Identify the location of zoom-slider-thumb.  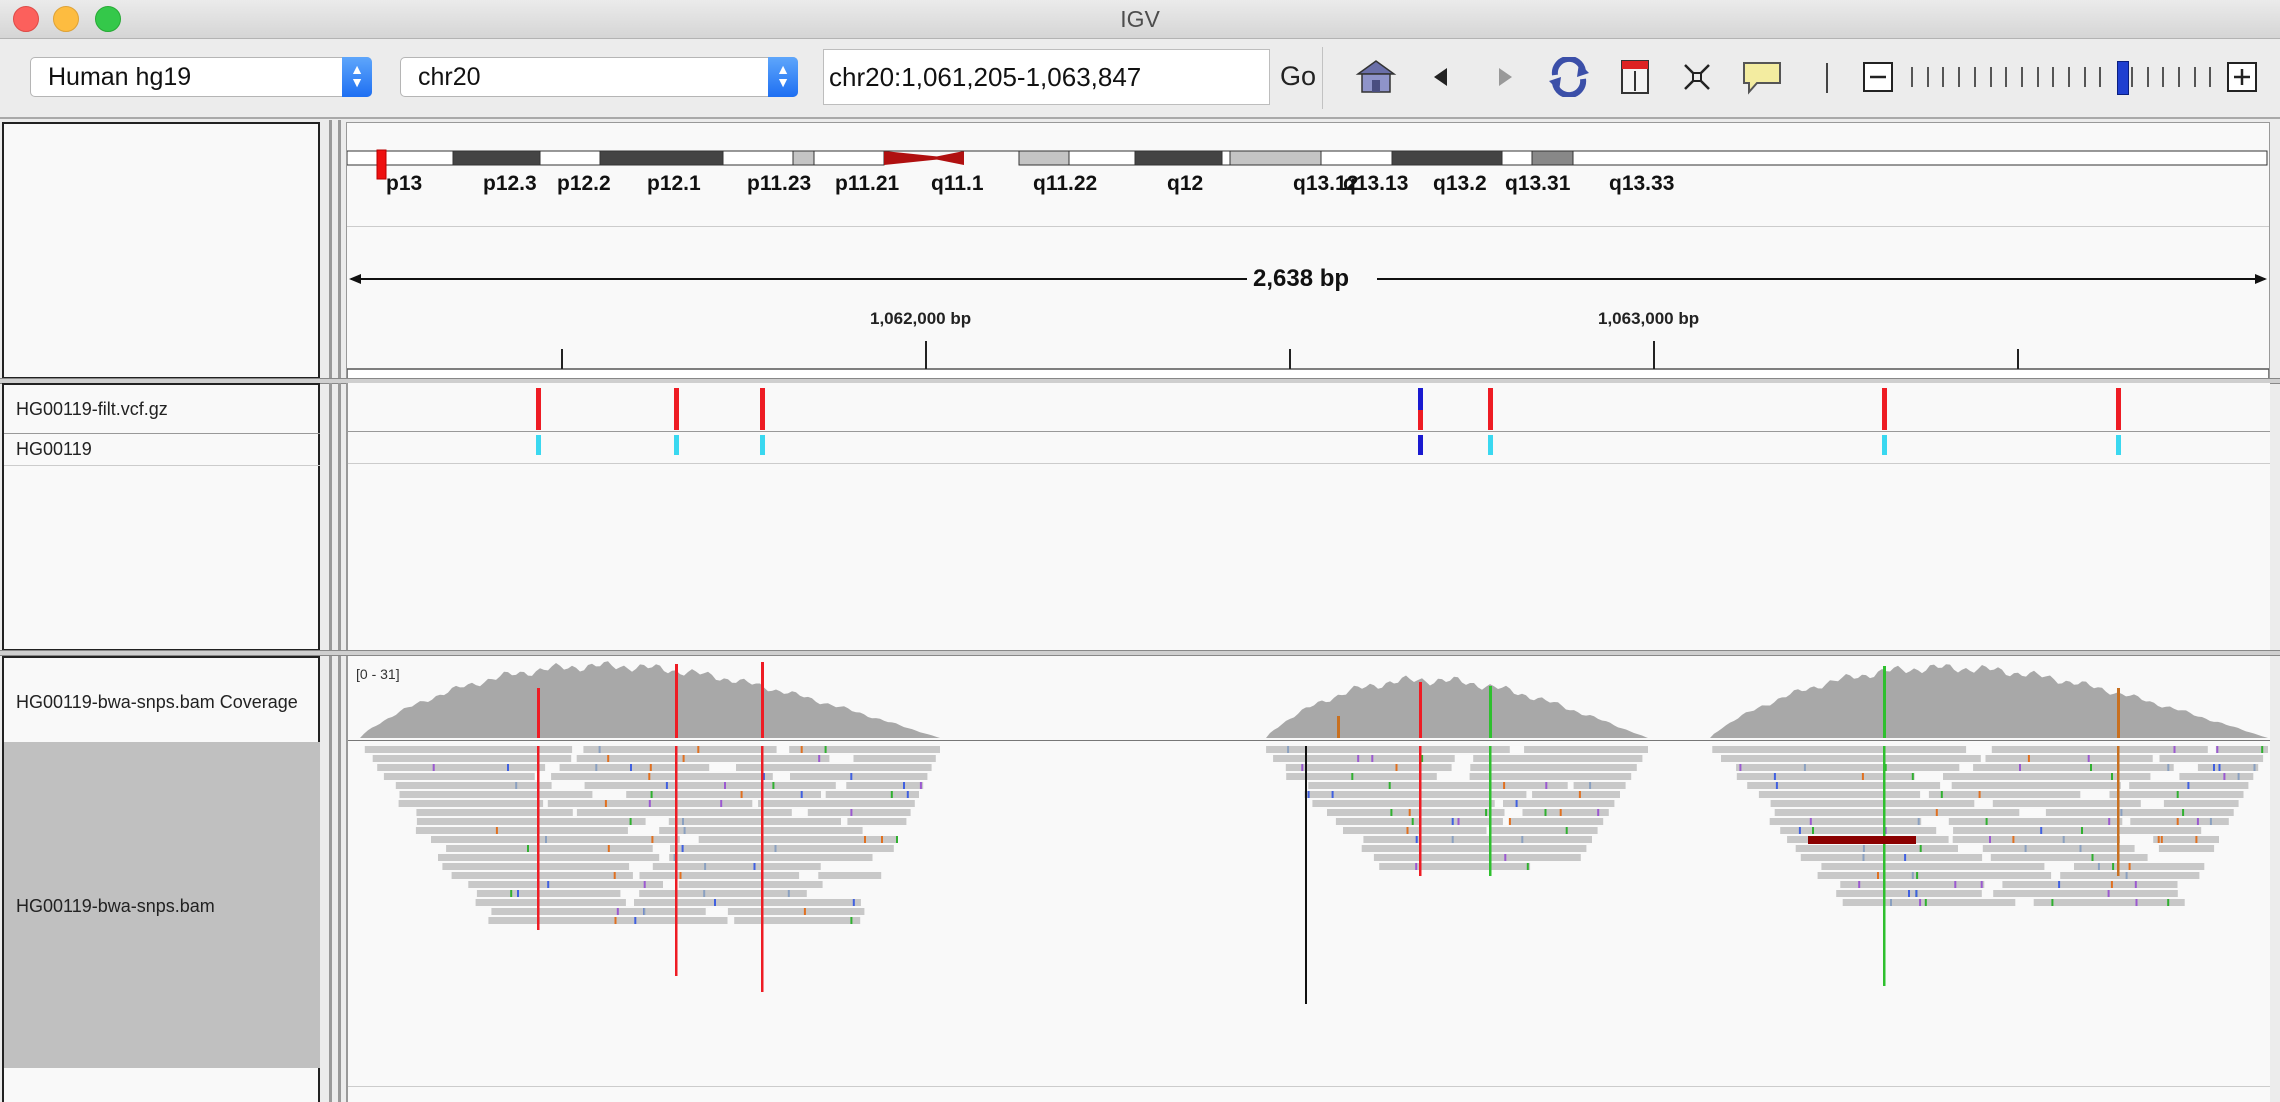
(2123, 78).